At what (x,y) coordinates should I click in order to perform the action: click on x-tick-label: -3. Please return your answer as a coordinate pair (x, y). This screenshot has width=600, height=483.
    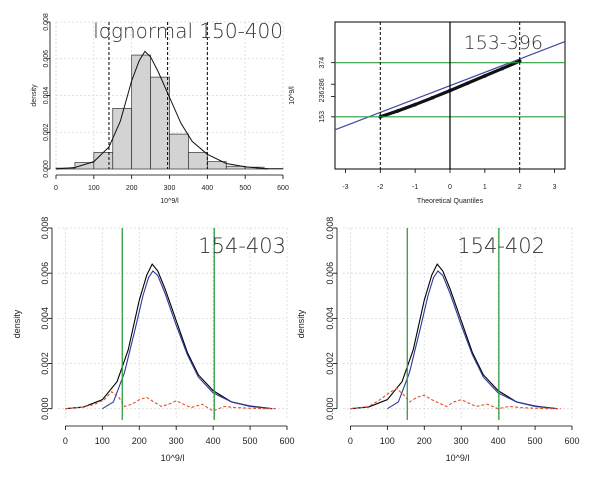
    Looking at the image, I should click on (345, 187).